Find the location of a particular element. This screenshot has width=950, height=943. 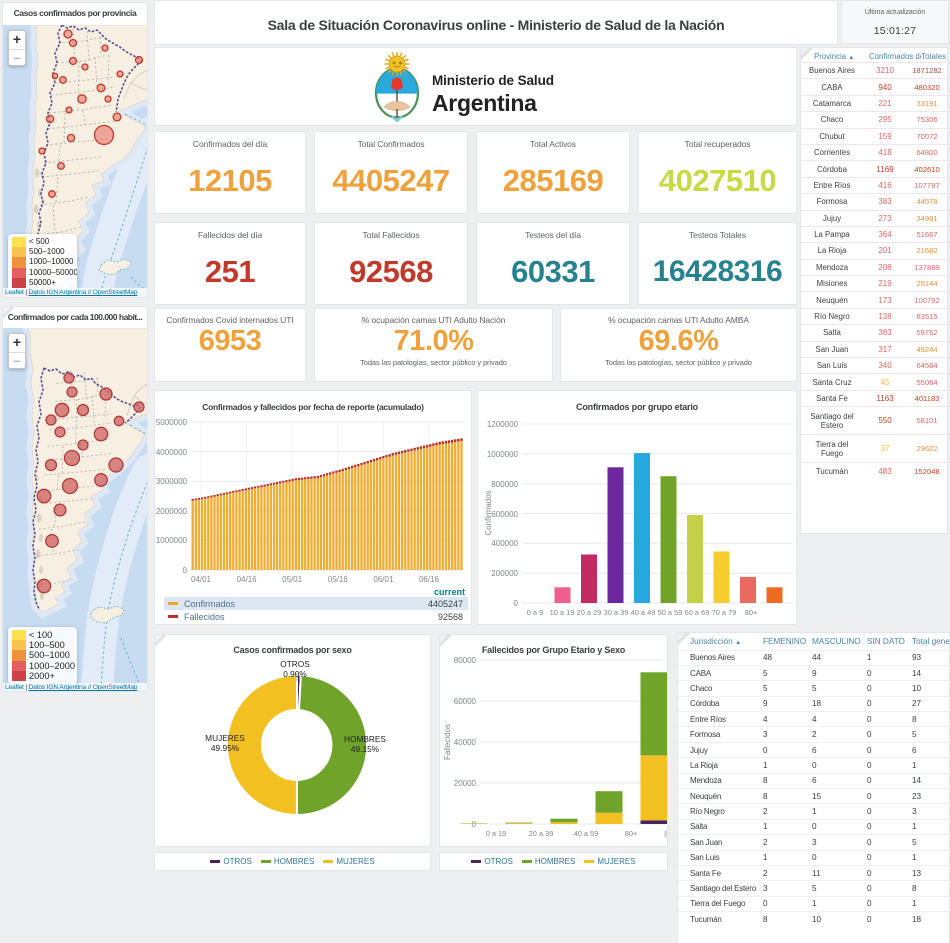

svg-text: 06/16 is located at coordinates (429, 579).